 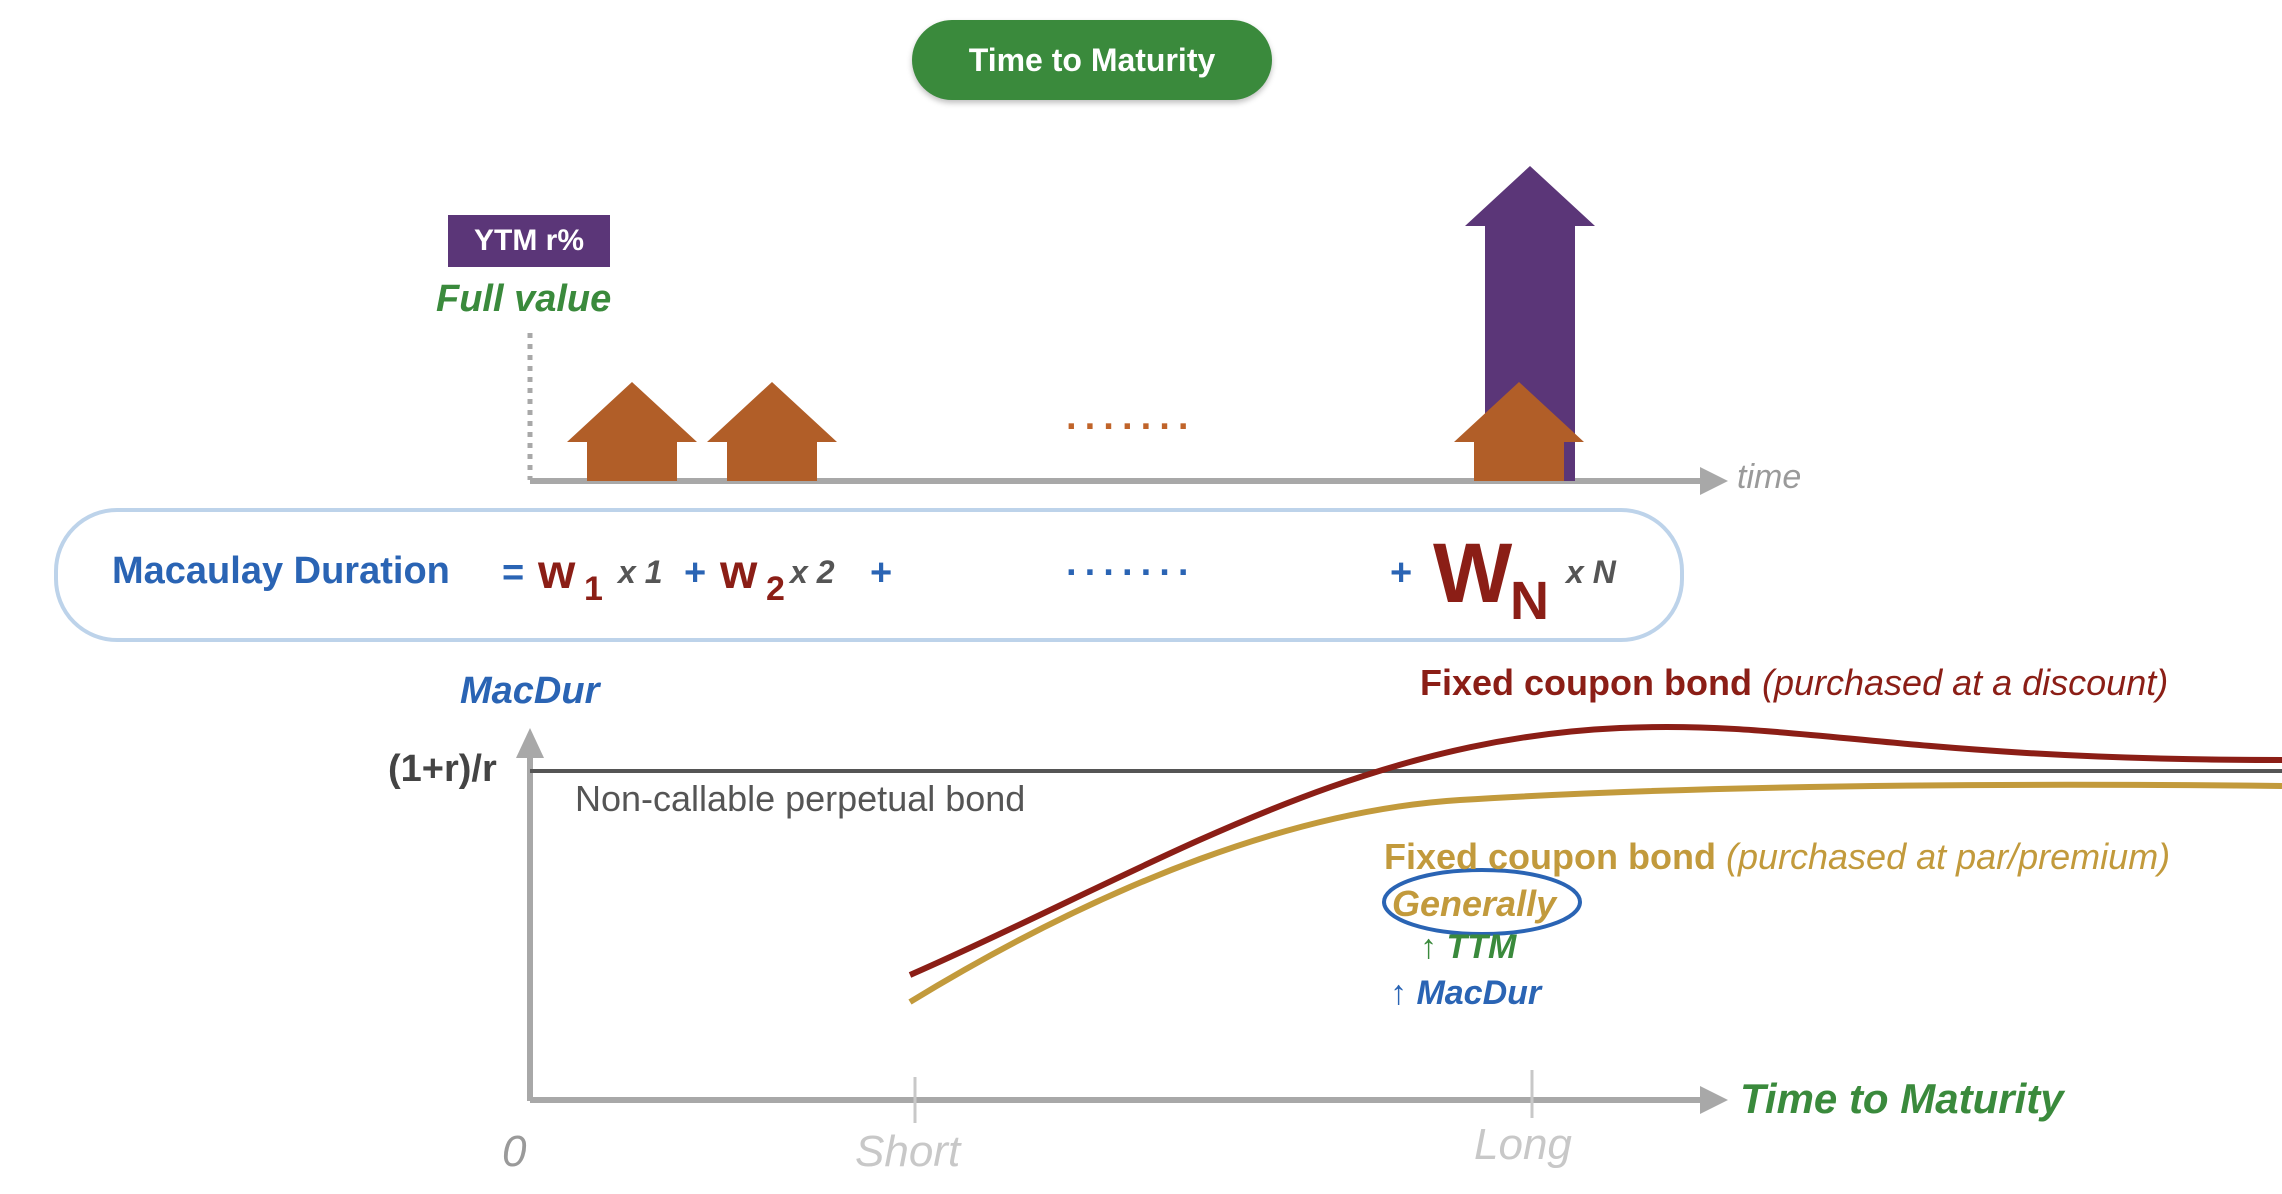 What do you see at coordinates (514, 1151) in the screenshot?
I see `tick-zero-label: 0` at bounding box center [514, 1151].